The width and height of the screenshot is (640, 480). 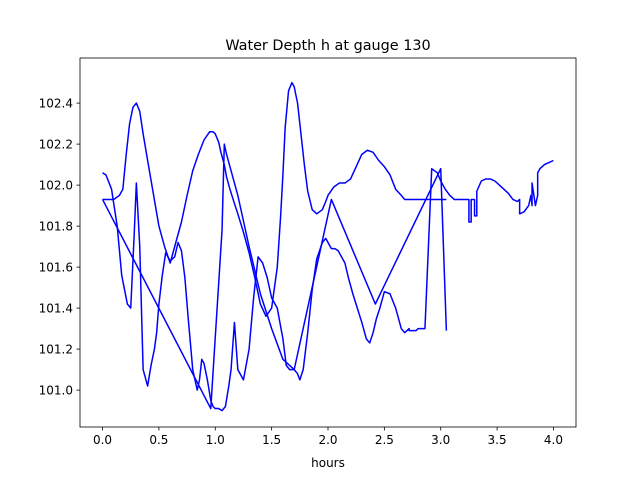 I want to click on y-tick-label: 101.0, so click(x=56, y=390).